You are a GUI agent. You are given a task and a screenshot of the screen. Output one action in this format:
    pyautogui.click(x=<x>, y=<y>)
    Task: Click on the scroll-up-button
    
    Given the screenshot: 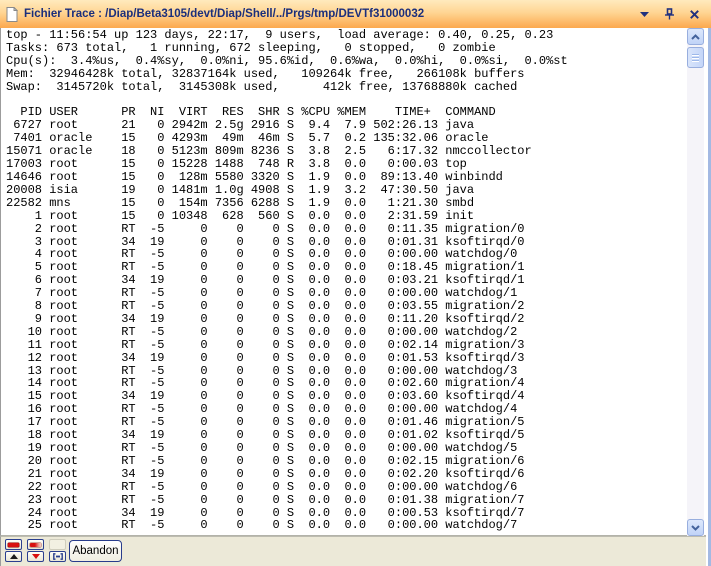 What is the action you would take?
    pyautogui.click(x=695, y=36)
    